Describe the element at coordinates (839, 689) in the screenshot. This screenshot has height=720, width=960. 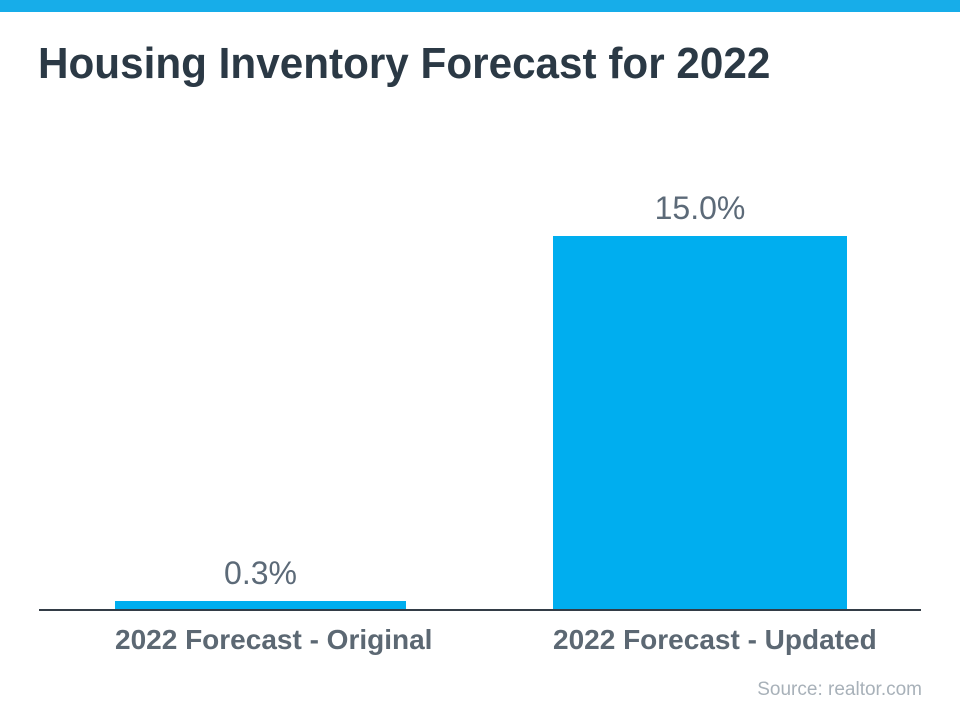
I see `source-attribution: Source: realtor.com` at that location.